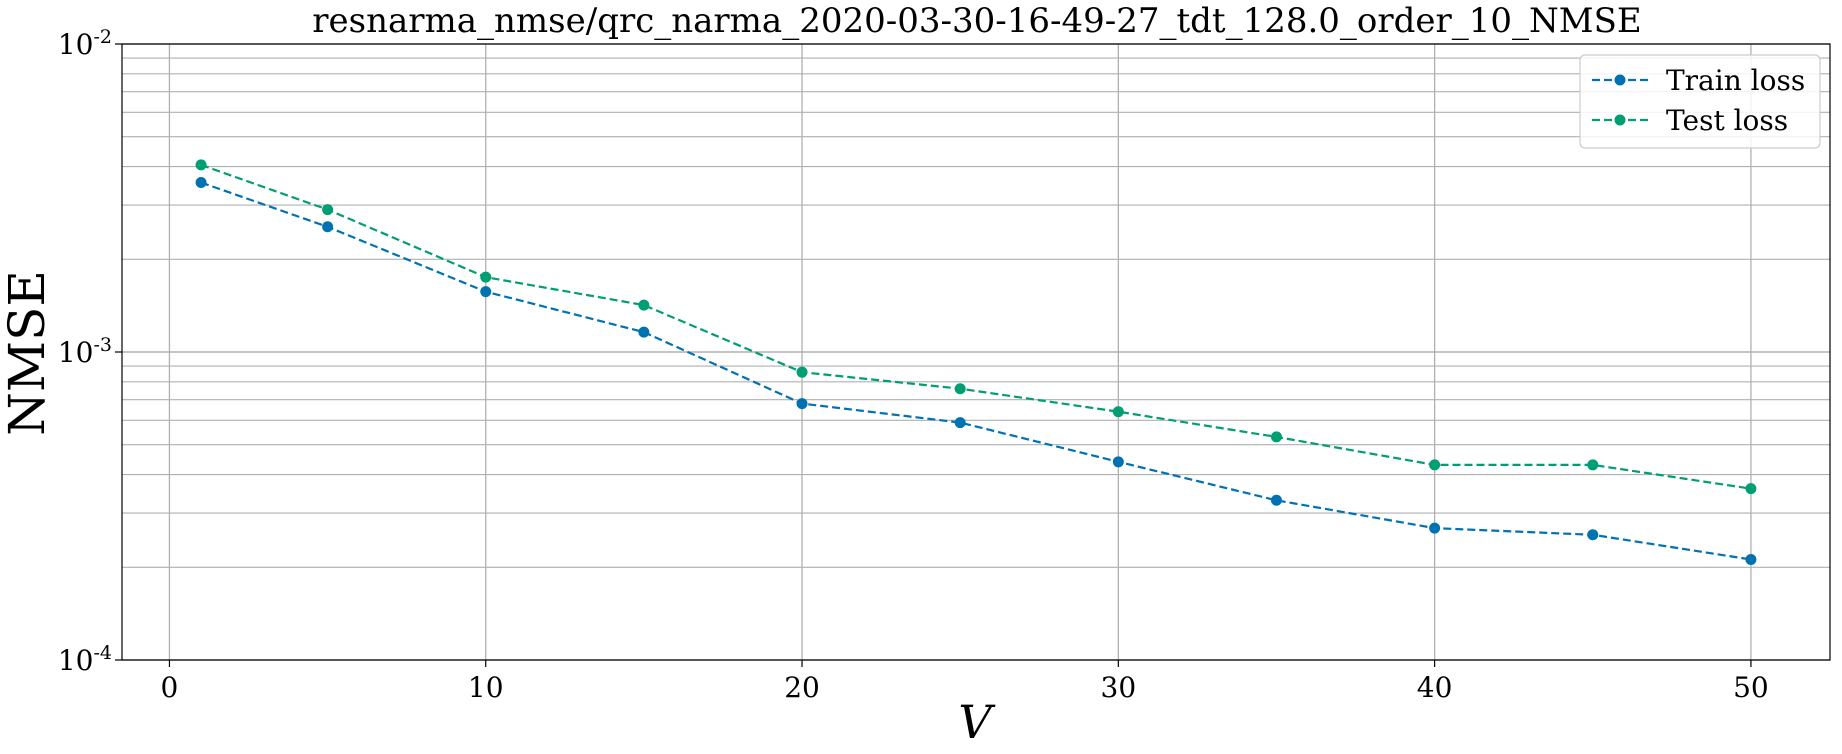 This screenshot has width=1842, height=754. What do you see at coordinates (85, 351) in the screenshot?
I see `y-tick-label: 10⁻³` at bounding box center [85, 351].